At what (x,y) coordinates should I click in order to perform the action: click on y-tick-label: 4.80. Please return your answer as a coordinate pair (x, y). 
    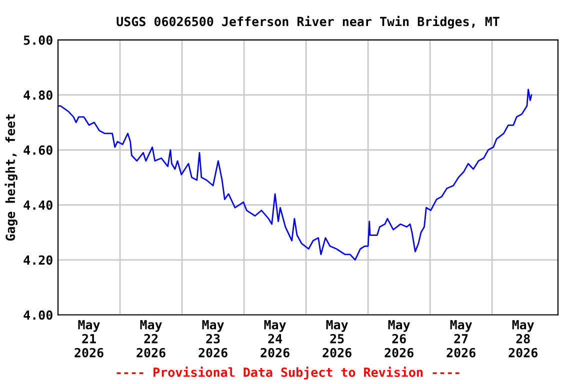
    Looking at the image, I should click on (38, 95).